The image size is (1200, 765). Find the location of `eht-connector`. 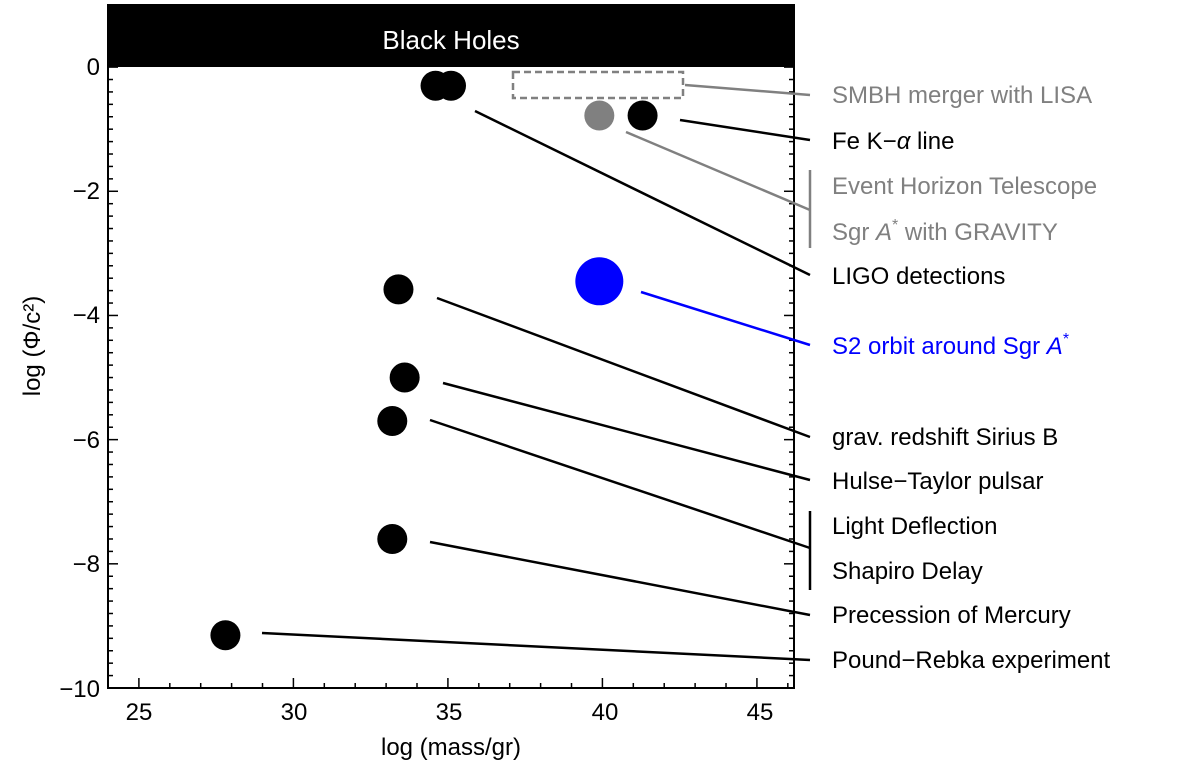

eht-connector is located at coordinates (718, 171).